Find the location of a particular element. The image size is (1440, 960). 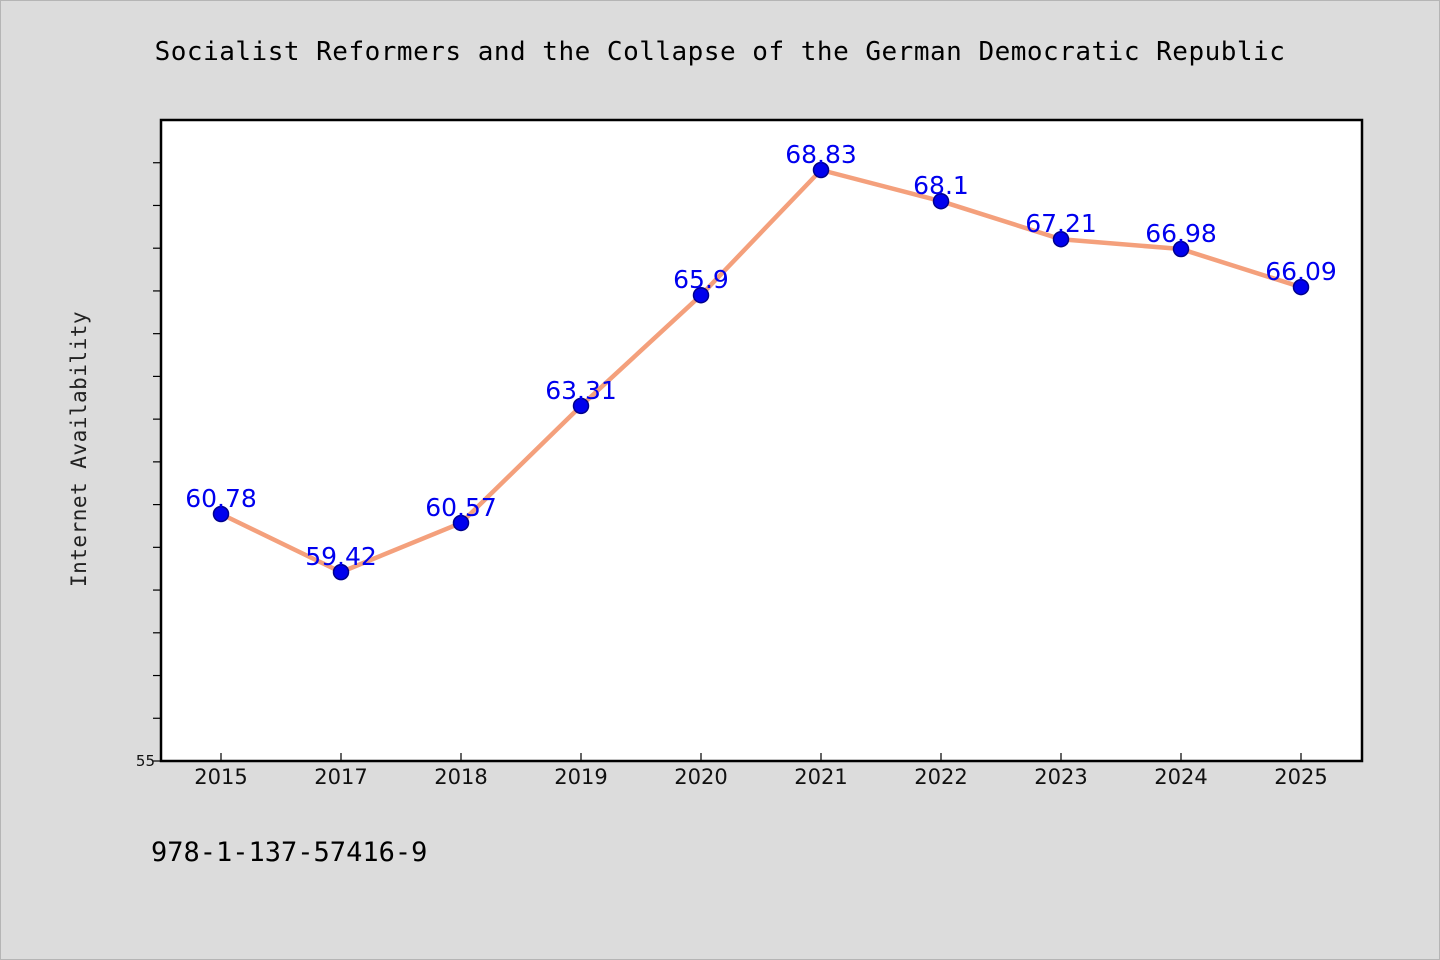

data-label: 66.09 is located at coordinates (1301, 271).